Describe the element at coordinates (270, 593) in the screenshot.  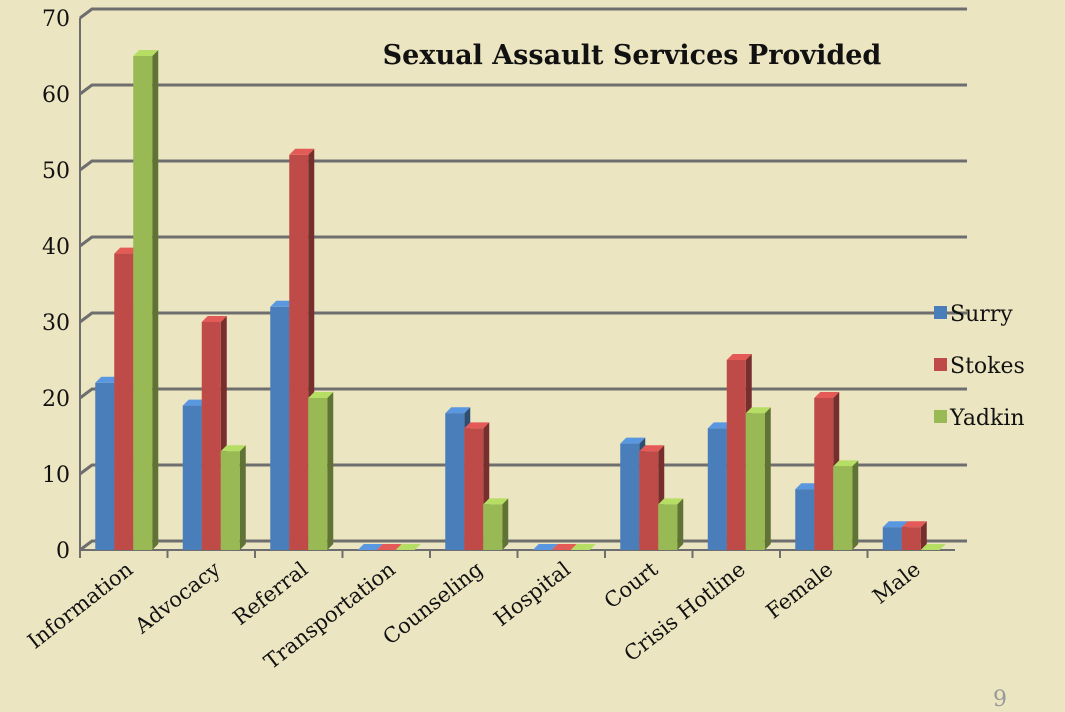
I see `x-tick-label: Referral` at that location.